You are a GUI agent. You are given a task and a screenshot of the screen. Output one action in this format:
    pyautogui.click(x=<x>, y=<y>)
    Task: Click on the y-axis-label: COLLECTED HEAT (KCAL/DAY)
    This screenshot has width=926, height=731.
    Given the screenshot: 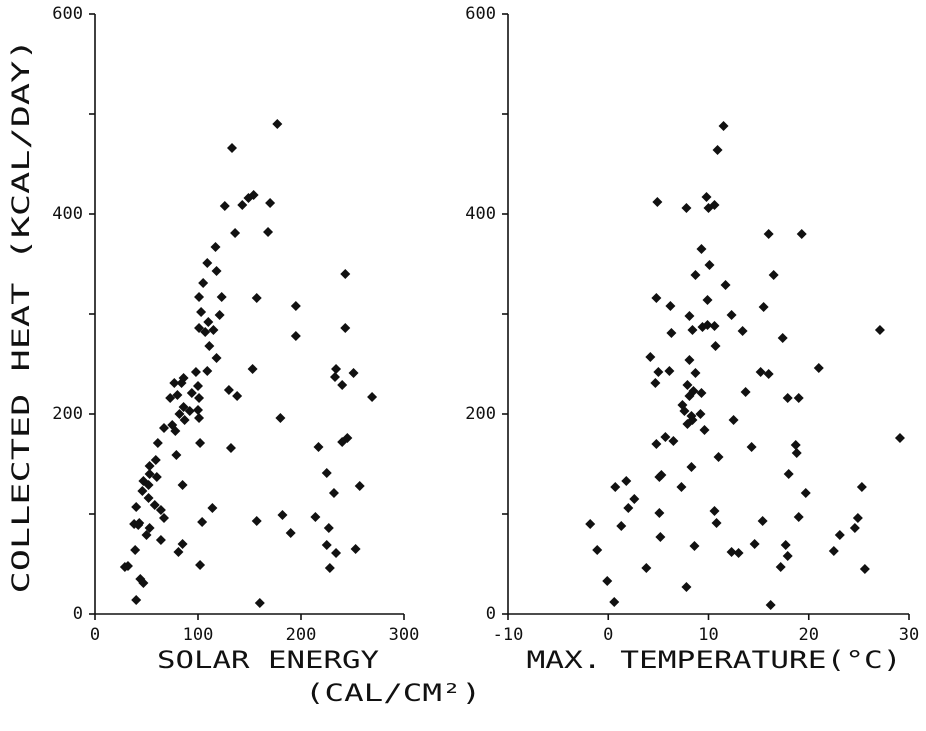 What is the action you would take?
    pyautogui.click(x=21, y=316)
    